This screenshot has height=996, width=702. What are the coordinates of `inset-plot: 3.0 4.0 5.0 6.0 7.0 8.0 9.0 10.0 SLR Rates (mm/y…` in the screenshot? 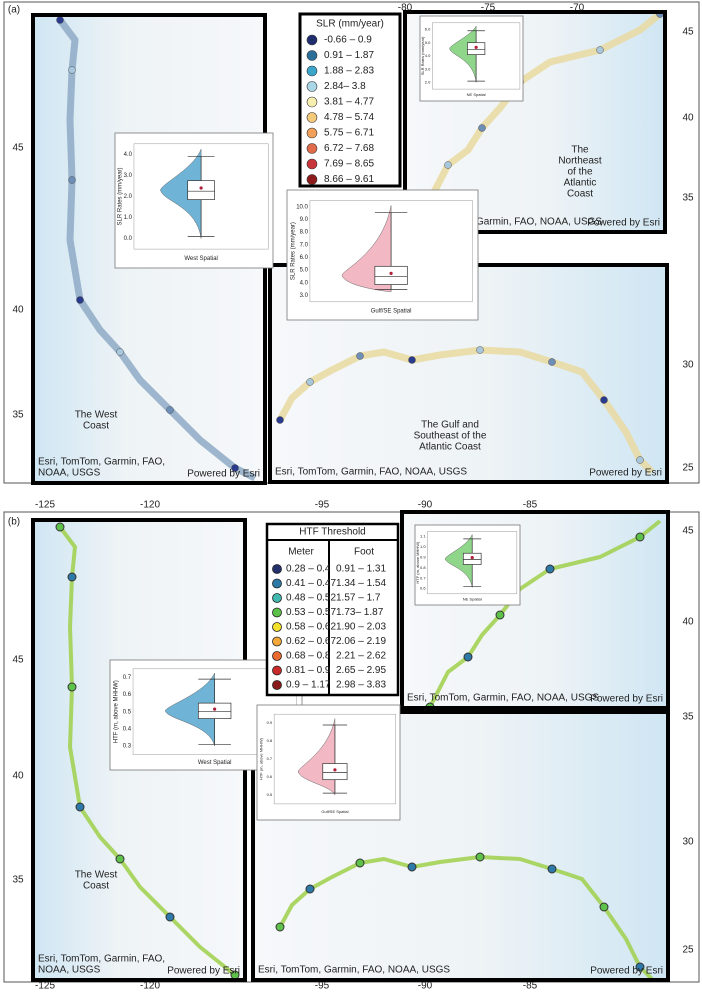 It's located at (382, 255).